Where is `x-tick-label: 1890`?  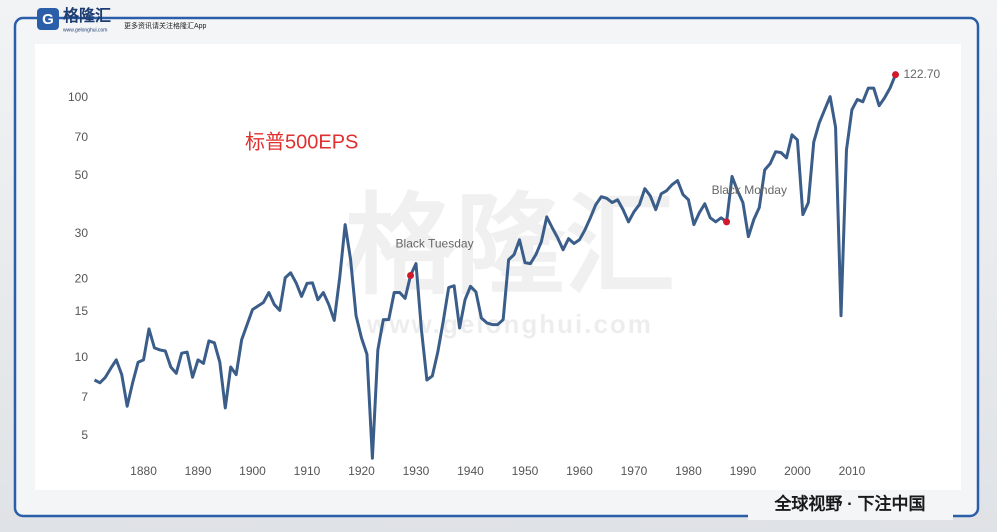
x-tick-label: 1890 is located at coordinates (198, 471).